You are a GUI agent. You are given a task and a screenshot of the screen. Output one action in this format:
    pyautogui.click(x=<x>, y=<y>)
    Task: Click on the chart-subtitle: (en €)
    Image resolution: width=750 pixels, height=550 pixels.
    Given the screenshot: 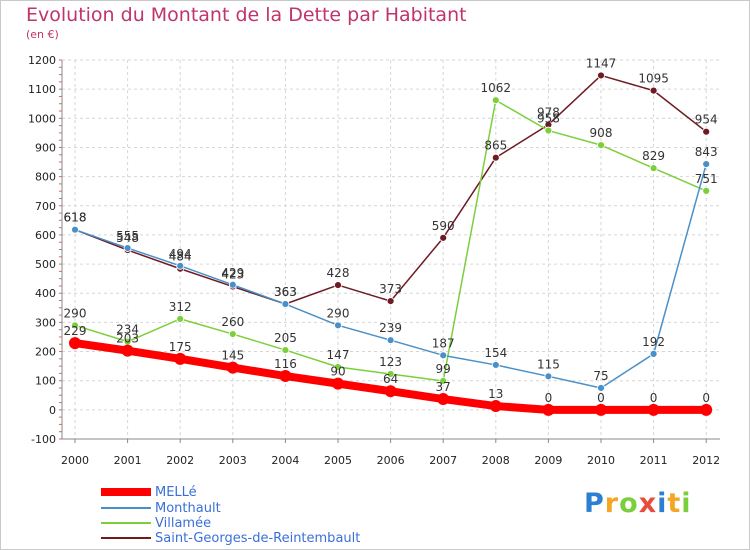 What is the action you would take?
    pyautogui.click(x=42, y=34)
    